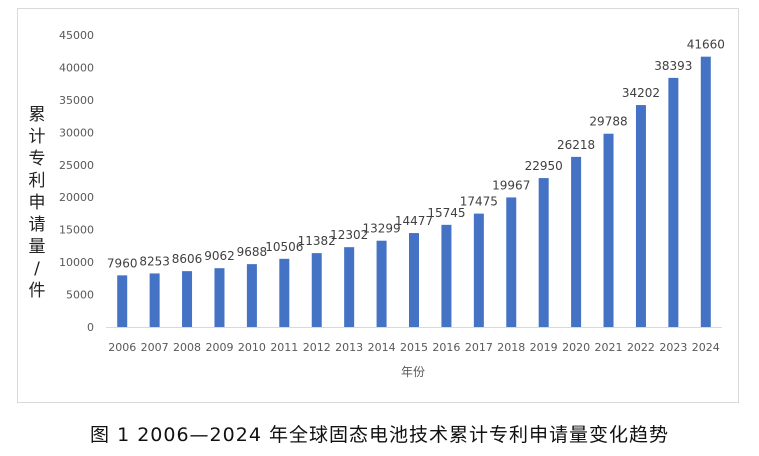 This screenshot has height=456, width=759. Describe the element at coordinates (479, 347) in the screenshot. I see `x-tick-label: 2017` at that location.